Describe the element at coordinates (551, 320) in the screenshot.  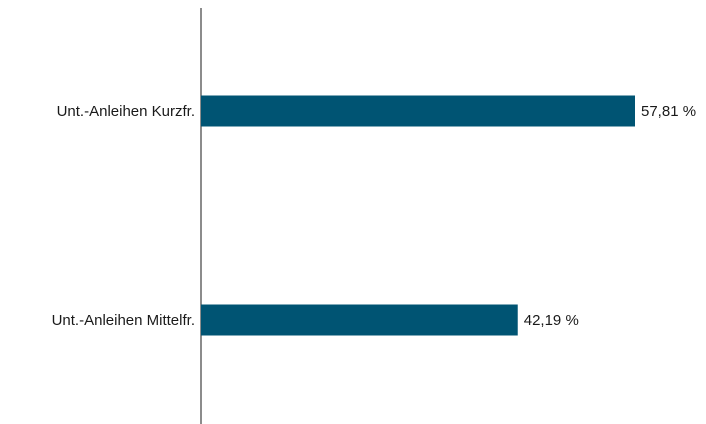
I see `value-label-2: 42,19 %` at that location.